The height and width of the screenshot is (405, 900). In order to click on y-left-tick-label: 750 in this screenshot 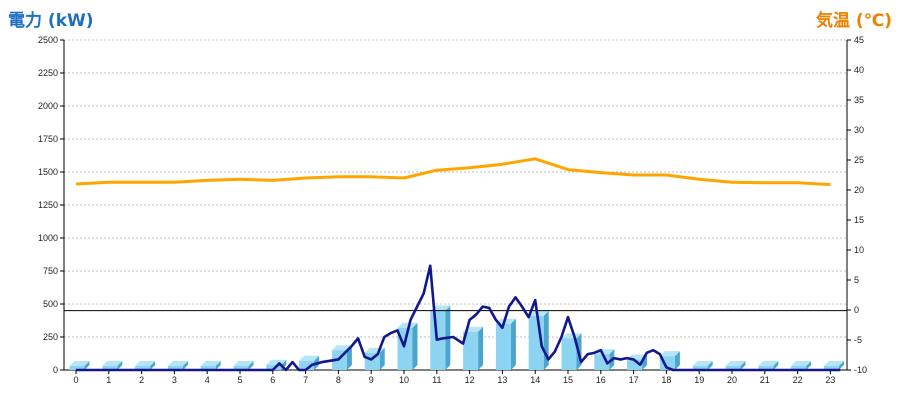, I will do `click(50, 271)`.